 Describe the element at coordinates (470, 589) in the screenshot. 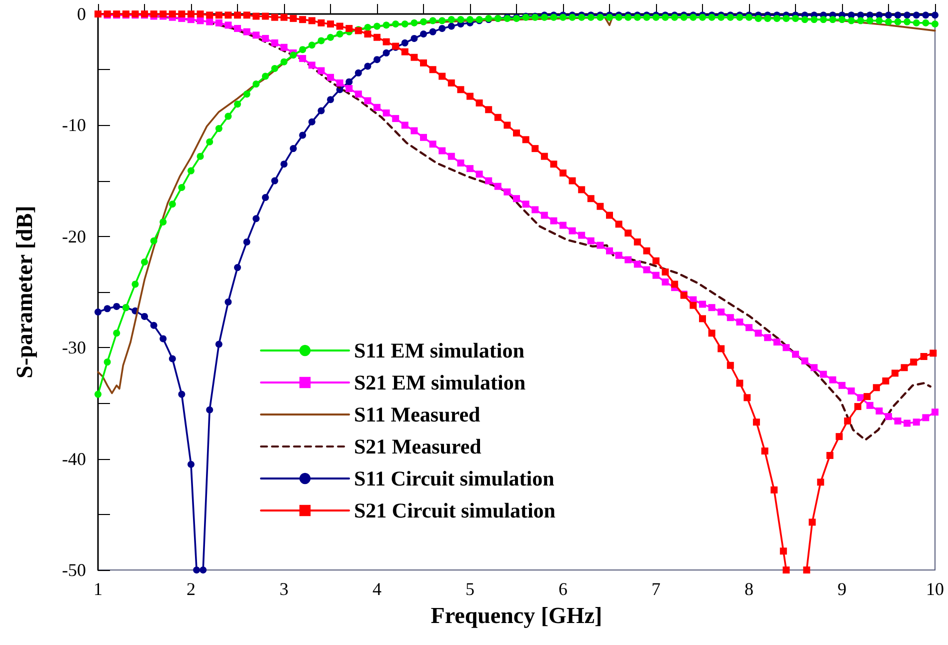

I see `x-tick-label: 5` at that location.